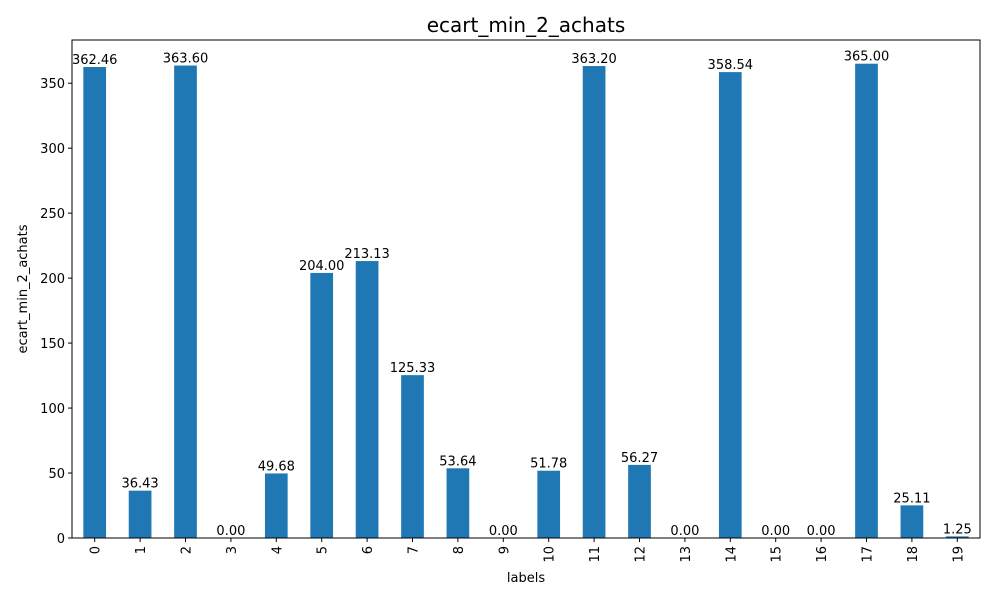 The image size is (1000, 600). Describe the element at coordinates (913, 554) in the screenshot. I see `x-tick-label-18: 18` at that location.